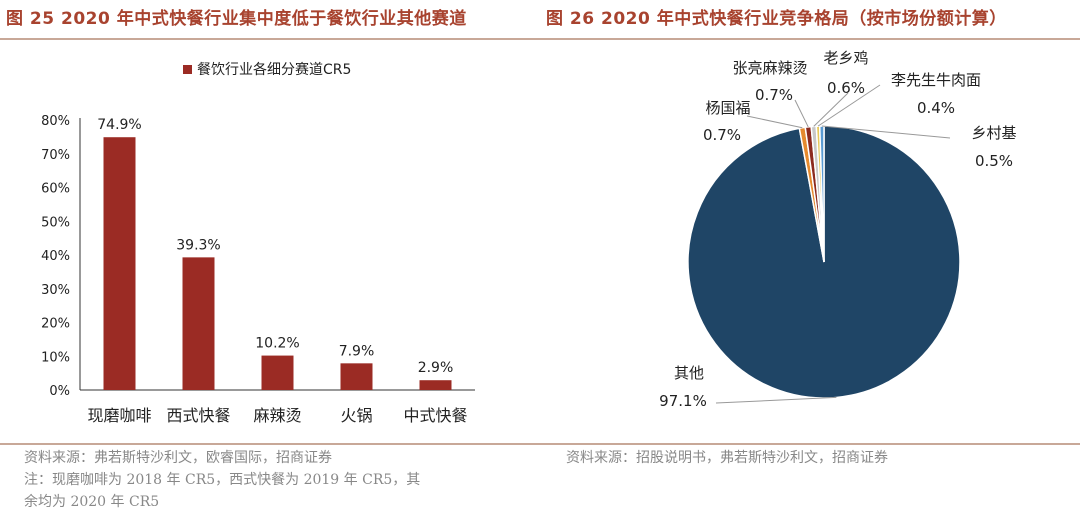 The image size is (1080, 518). What do you see at coordinates (845, 58) in the screenshot?
I see `slice-name-label: 老乡鸡` at bounding box center [845, 58].